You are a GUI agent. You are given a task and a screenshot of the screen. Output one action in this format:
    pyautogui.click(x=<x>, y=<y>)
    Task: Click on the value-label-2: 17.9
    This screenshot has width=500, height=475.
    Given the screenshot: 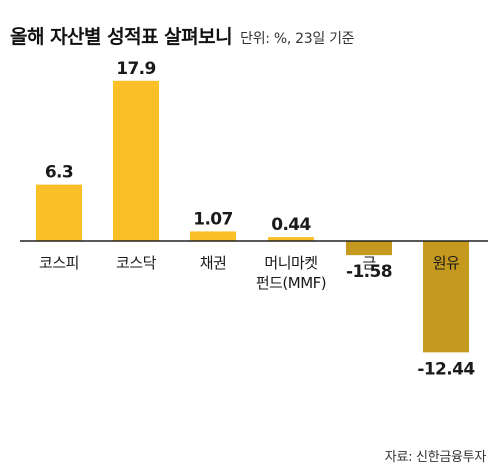 What is the action you would take?
    pyautogui.click(x=136, y=69)
    